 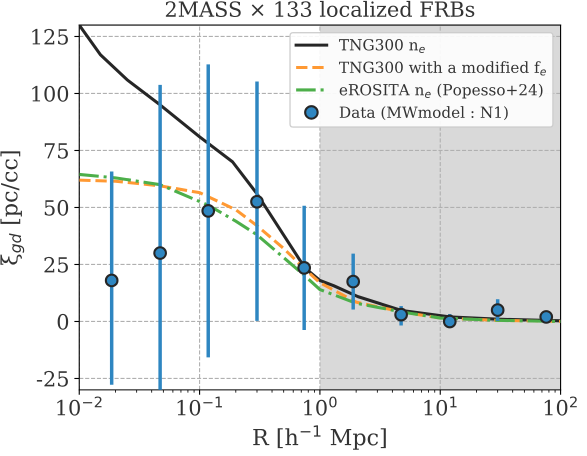 I want to click on y-tick-label: 0, so click(x=63, y=322).